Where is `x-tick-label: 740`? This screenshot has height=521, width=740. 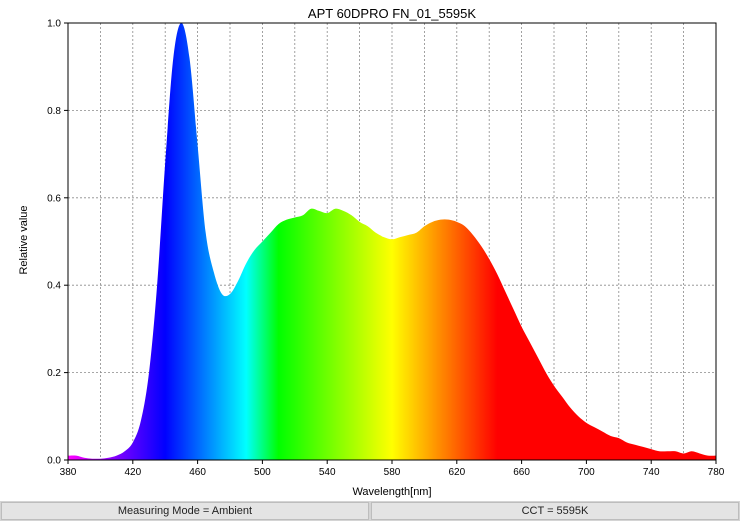
x-tick-label: 740 is located at coordinates (651, 472).